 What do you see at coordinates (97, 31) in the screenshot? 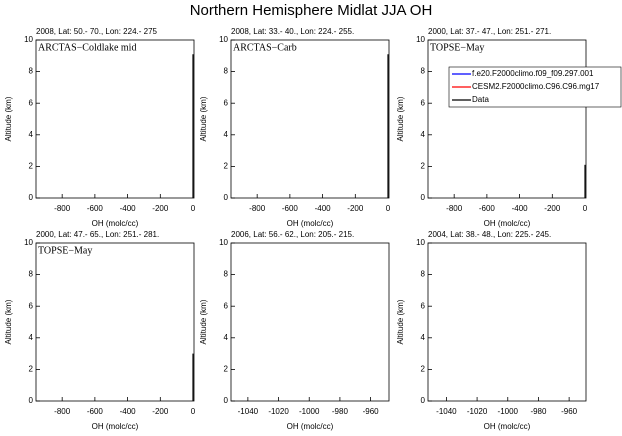
I see `panel-subtitle: 2008, Lat: 50.- 70., Lon: 224.- 275` at bounding box center [97, 31].